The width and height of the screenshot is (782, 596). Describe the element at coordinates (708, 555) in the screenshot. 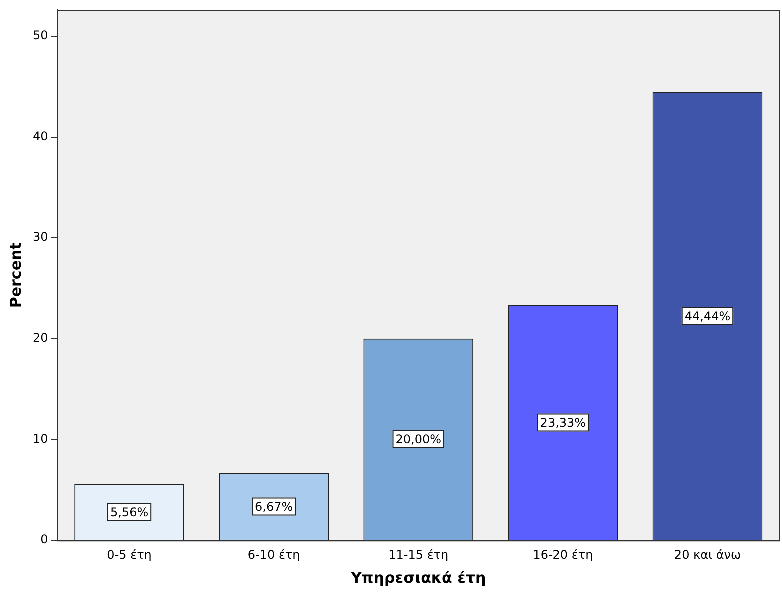

I see `x-tick-label: 20 και άνω` at that location.